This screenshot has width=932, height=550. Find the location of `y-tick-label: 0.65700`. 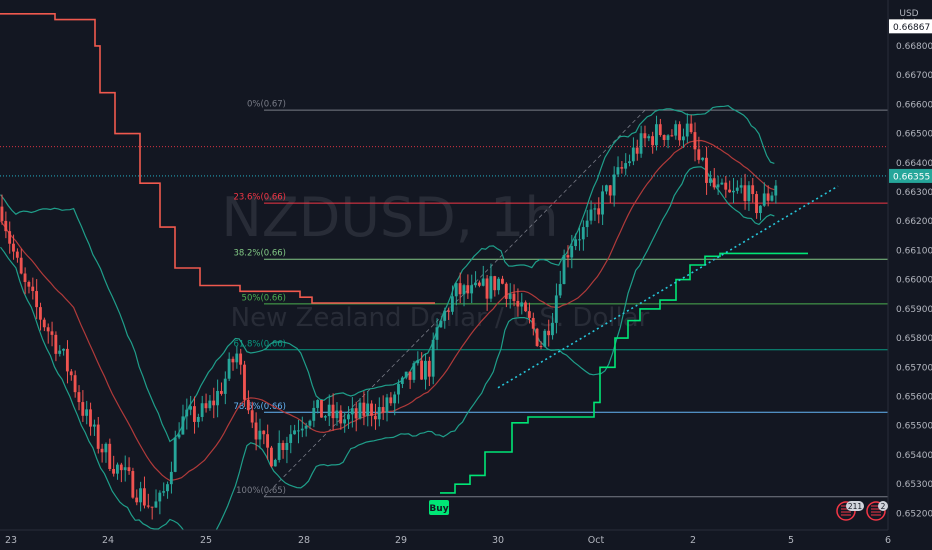

y-tick-label: 0.65700 is located at coordinates (914, 368).